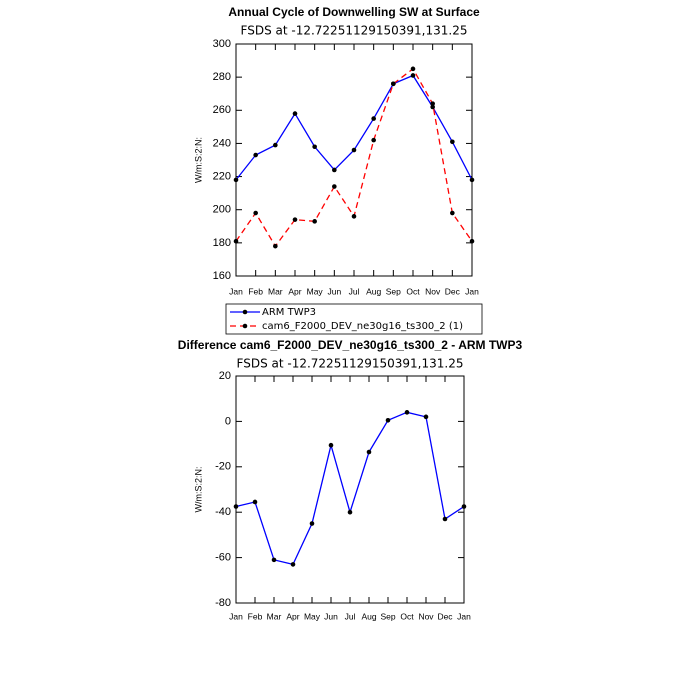 This screenshot has width=675, height=675. Describe the element at coordinates (223, 558) in the screenshot. I see `y-tick-label: -60` at that location.